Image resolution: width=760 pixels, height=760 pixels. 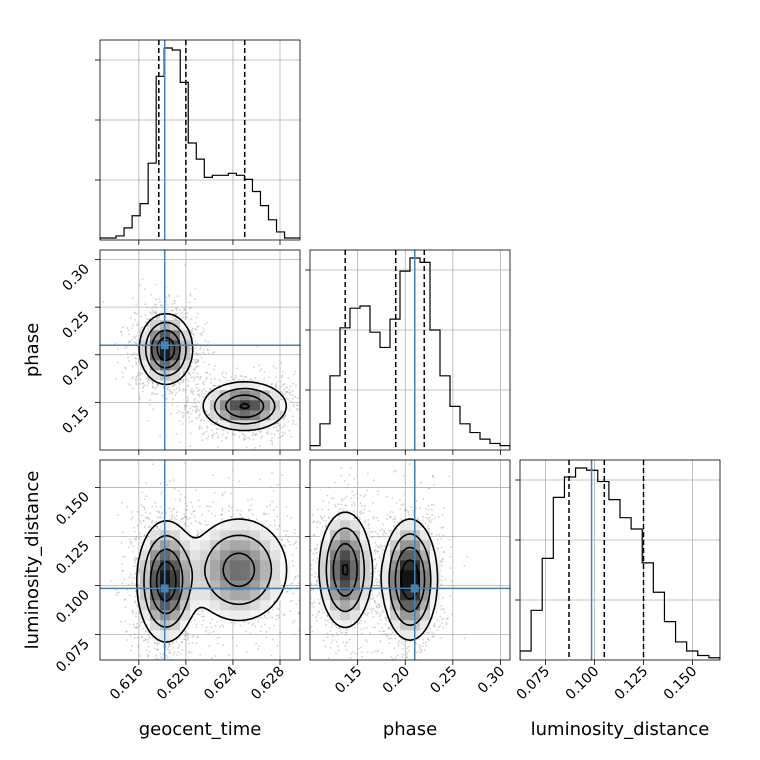 I want to click on hist-frame-phase, so click(x=410, y=350).